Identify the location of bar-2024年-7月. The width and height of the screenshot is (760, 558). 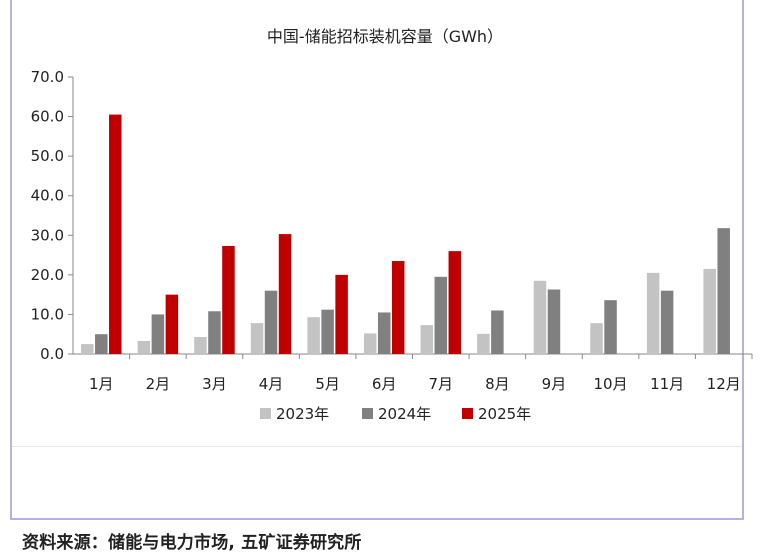
(441, 315).